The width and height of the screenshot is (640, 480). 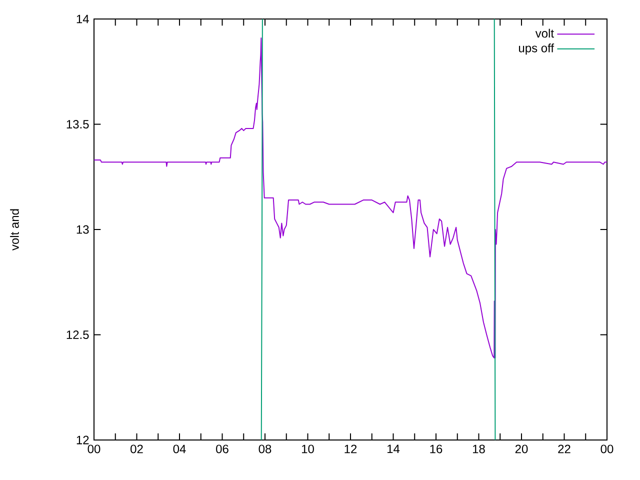 What do you see at coordinates (521, 449) in the screenshot?
I see `x-tick-label: 20` at bounding box center [521, 449].